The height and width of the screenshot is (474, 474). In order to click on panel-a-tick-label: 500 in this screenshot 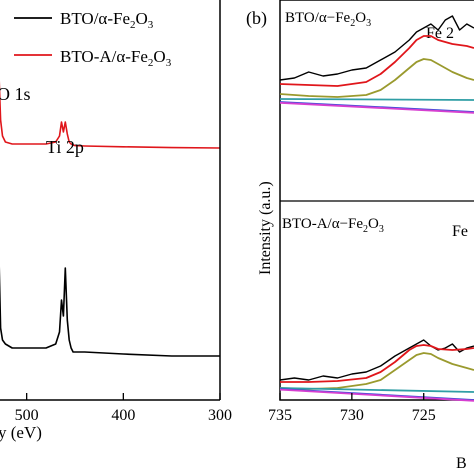, I will do `click(27, 415)`.